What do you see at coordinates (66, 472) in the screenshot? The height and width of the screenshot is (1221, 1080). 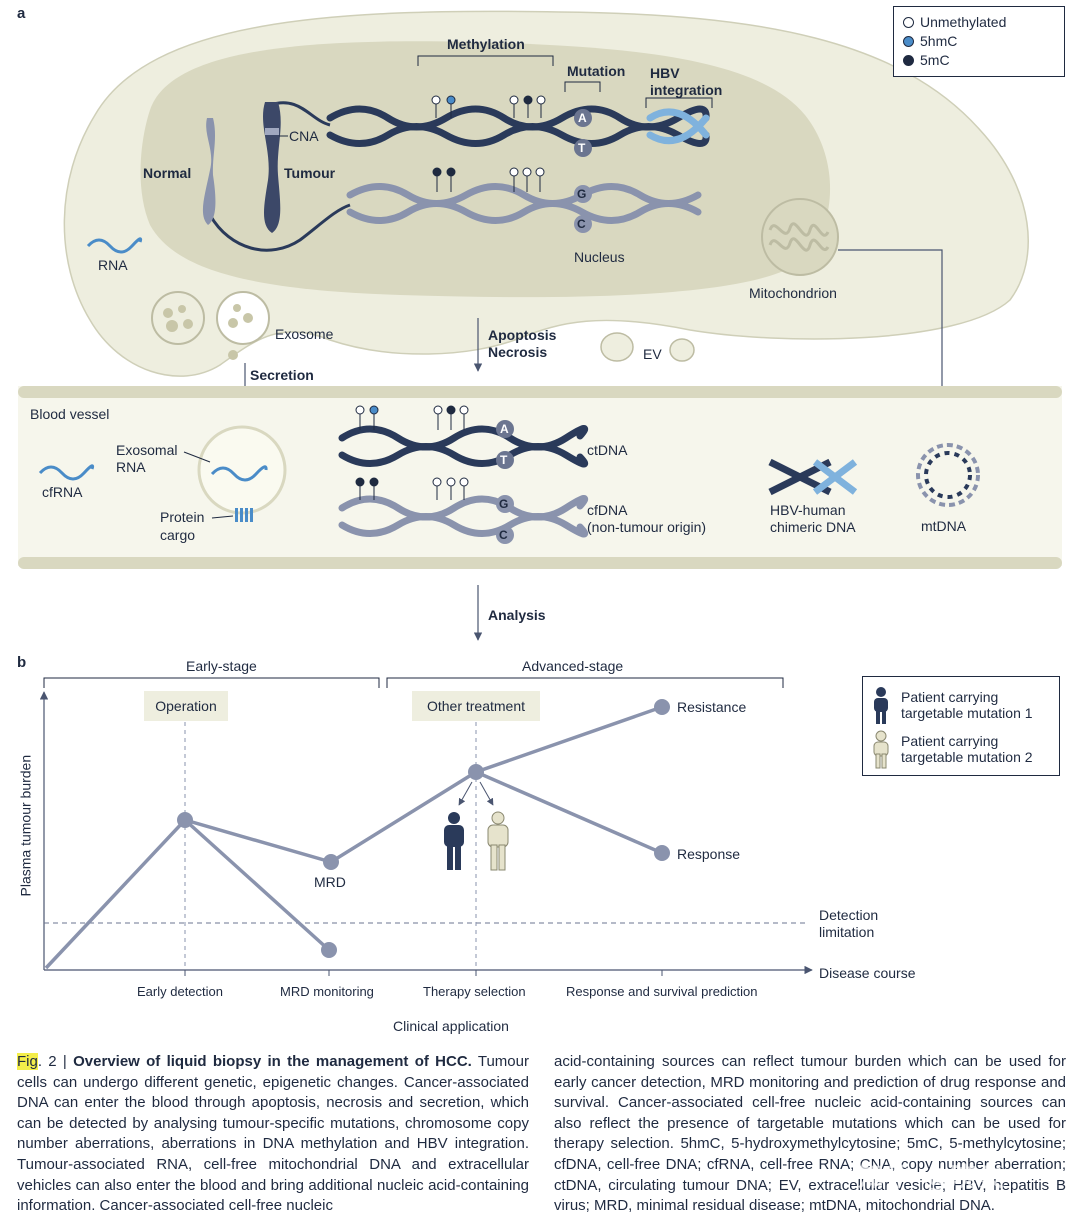 I see `cfrna-icon` at bounding box center [66, 472].